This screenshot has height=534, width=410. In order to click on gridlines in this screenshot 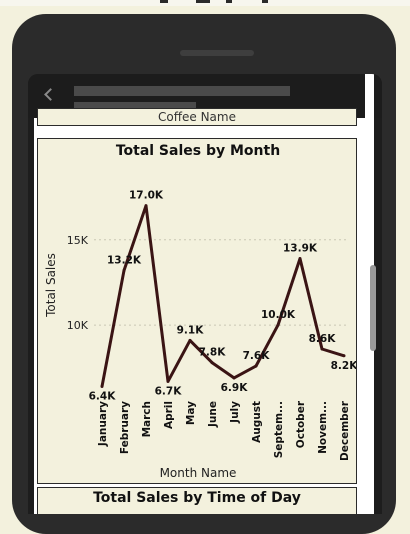, I will do `click(221, 282)`.